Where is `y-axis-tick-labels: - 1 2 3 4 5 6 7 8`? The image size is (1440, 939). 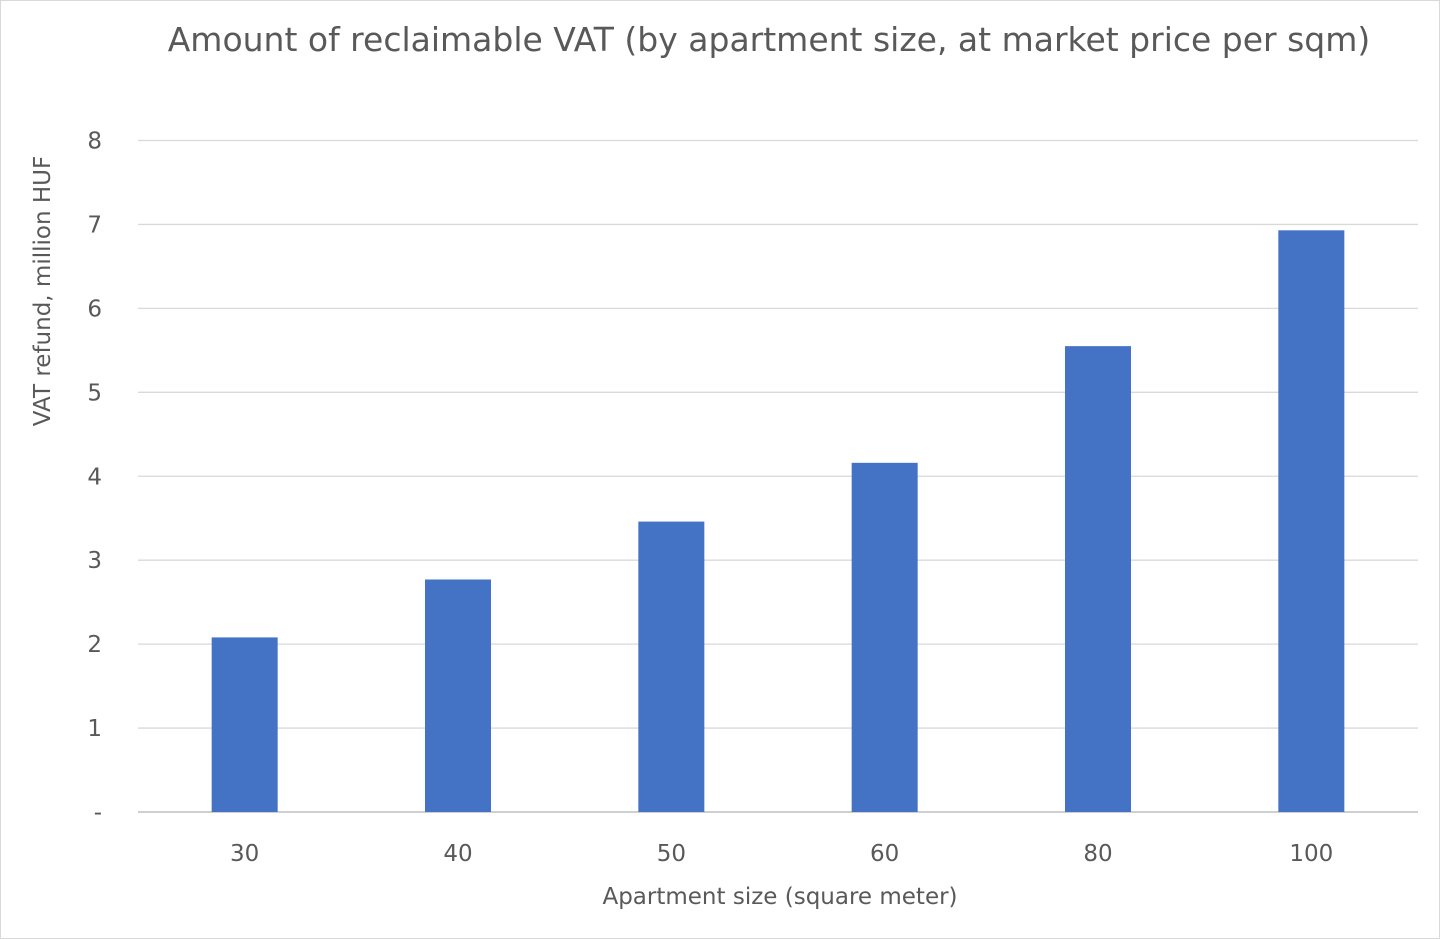 y-axis-tick-labels: - 1 2 3 4 5 6 7 8 is located at coordinates (94, 478).